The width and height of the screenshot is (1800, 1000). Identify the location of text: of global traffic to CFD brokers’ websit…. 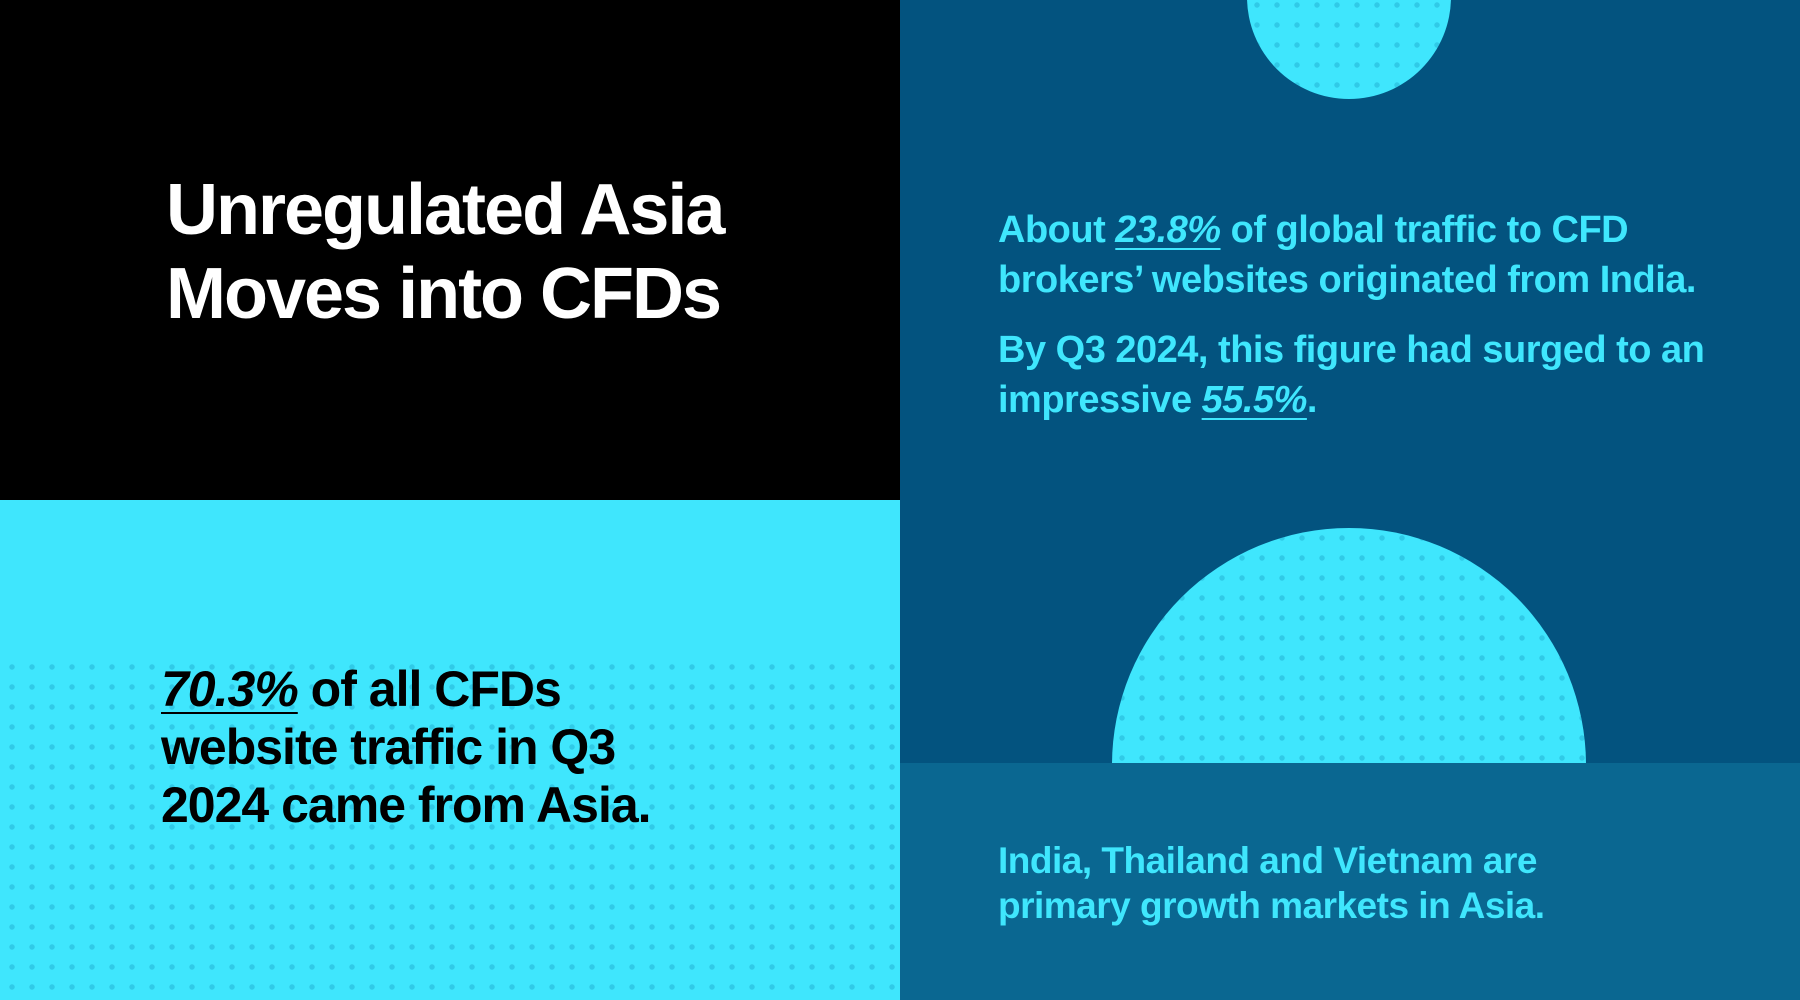
(1347, 255).